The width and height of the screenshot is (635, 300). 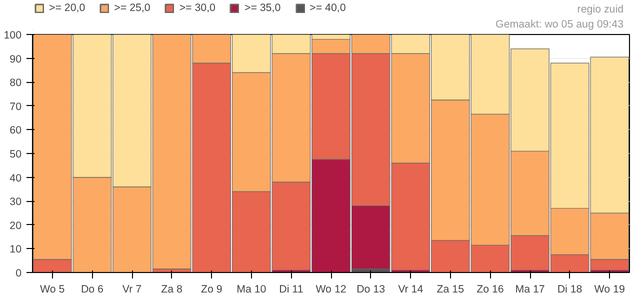 What do you see at coordinates (450, 290) in the screenshot?
I see `x-tick-label: Za 15` at bounding box center [450, 290].